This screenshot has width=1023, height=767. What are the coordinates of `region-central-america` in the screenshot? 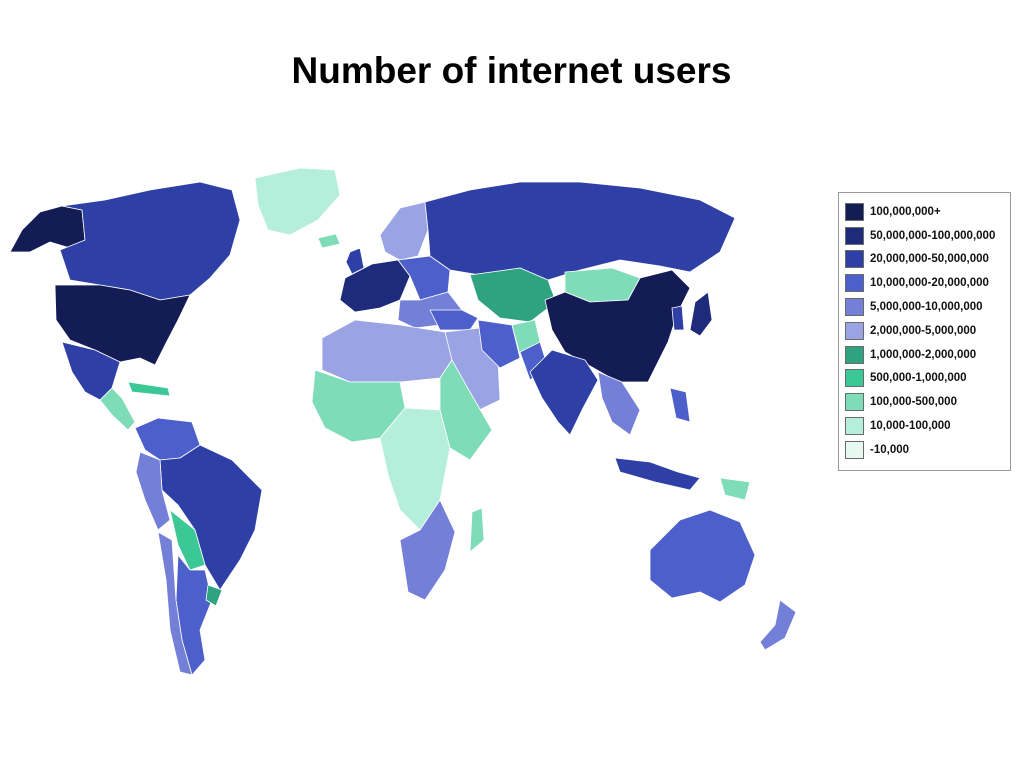 It's located at (117, 409).